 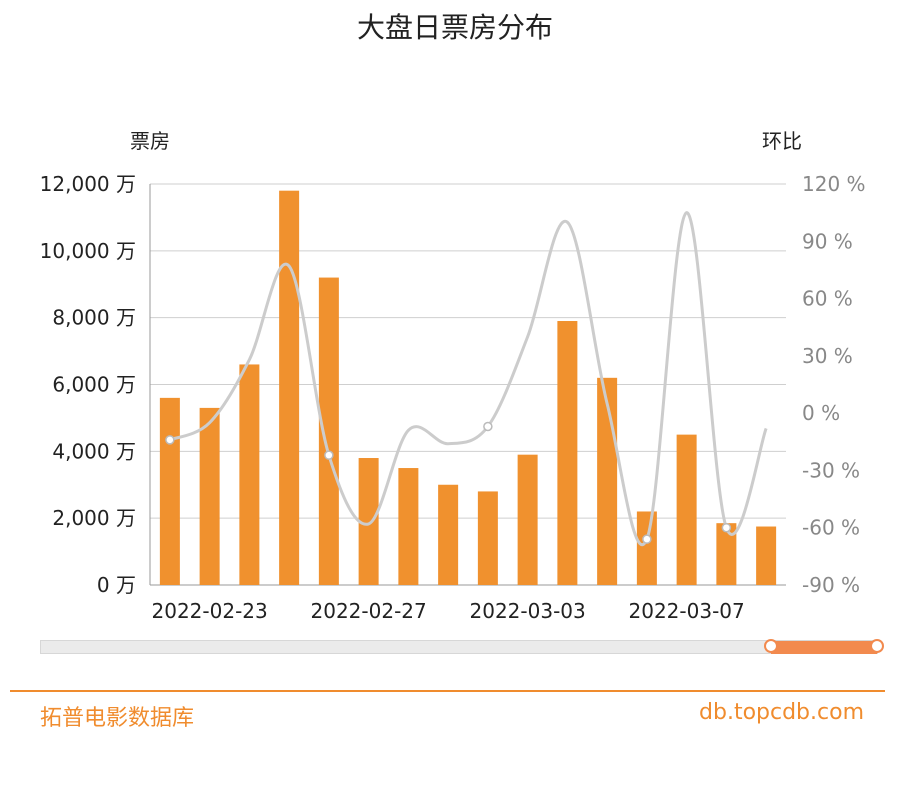 I want to click on left-tick-label: 0 万, so click(x=116, y=585).